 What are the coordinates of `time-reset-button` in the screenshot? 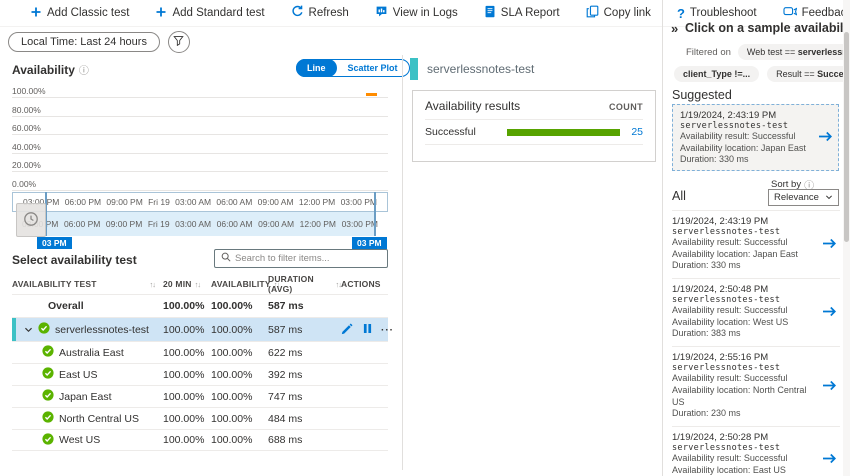 It's located at (31, 220).